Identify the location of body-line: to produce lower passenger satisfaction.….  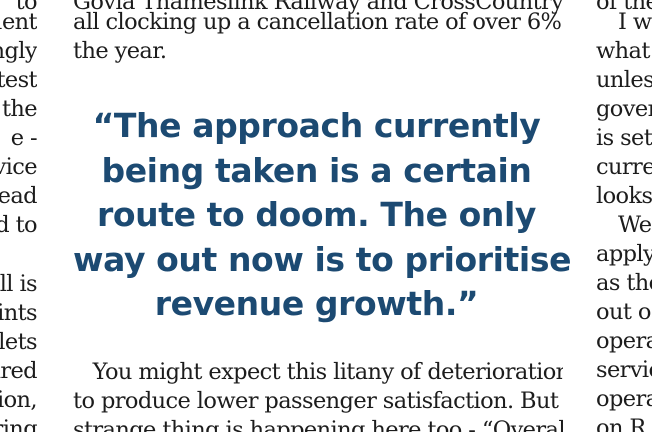
(318, 401).